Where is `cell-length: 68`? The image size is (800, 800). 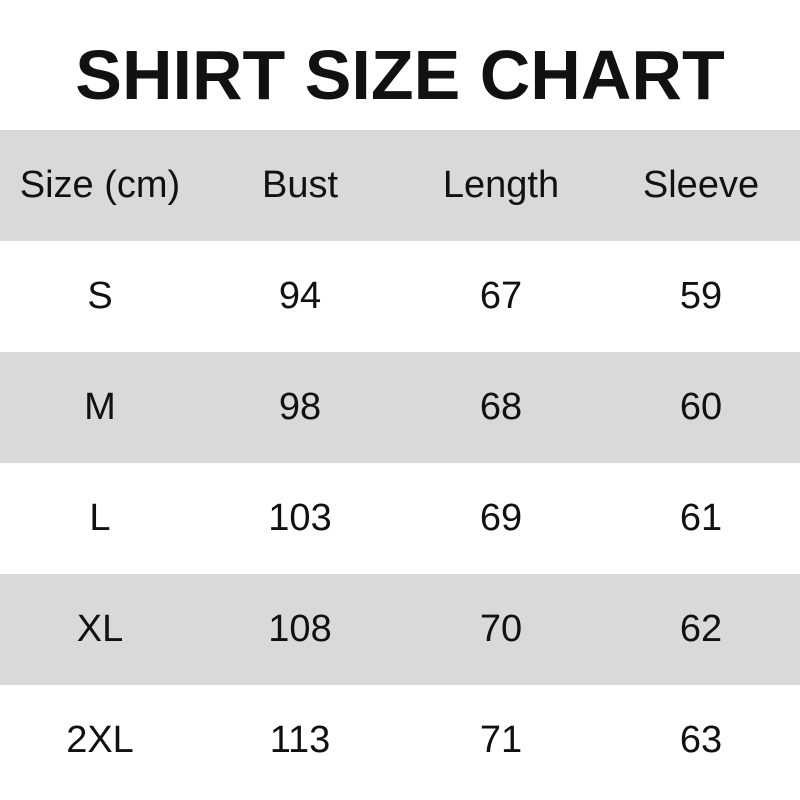 cell-length: 68 is located at coordinates (501, 407).